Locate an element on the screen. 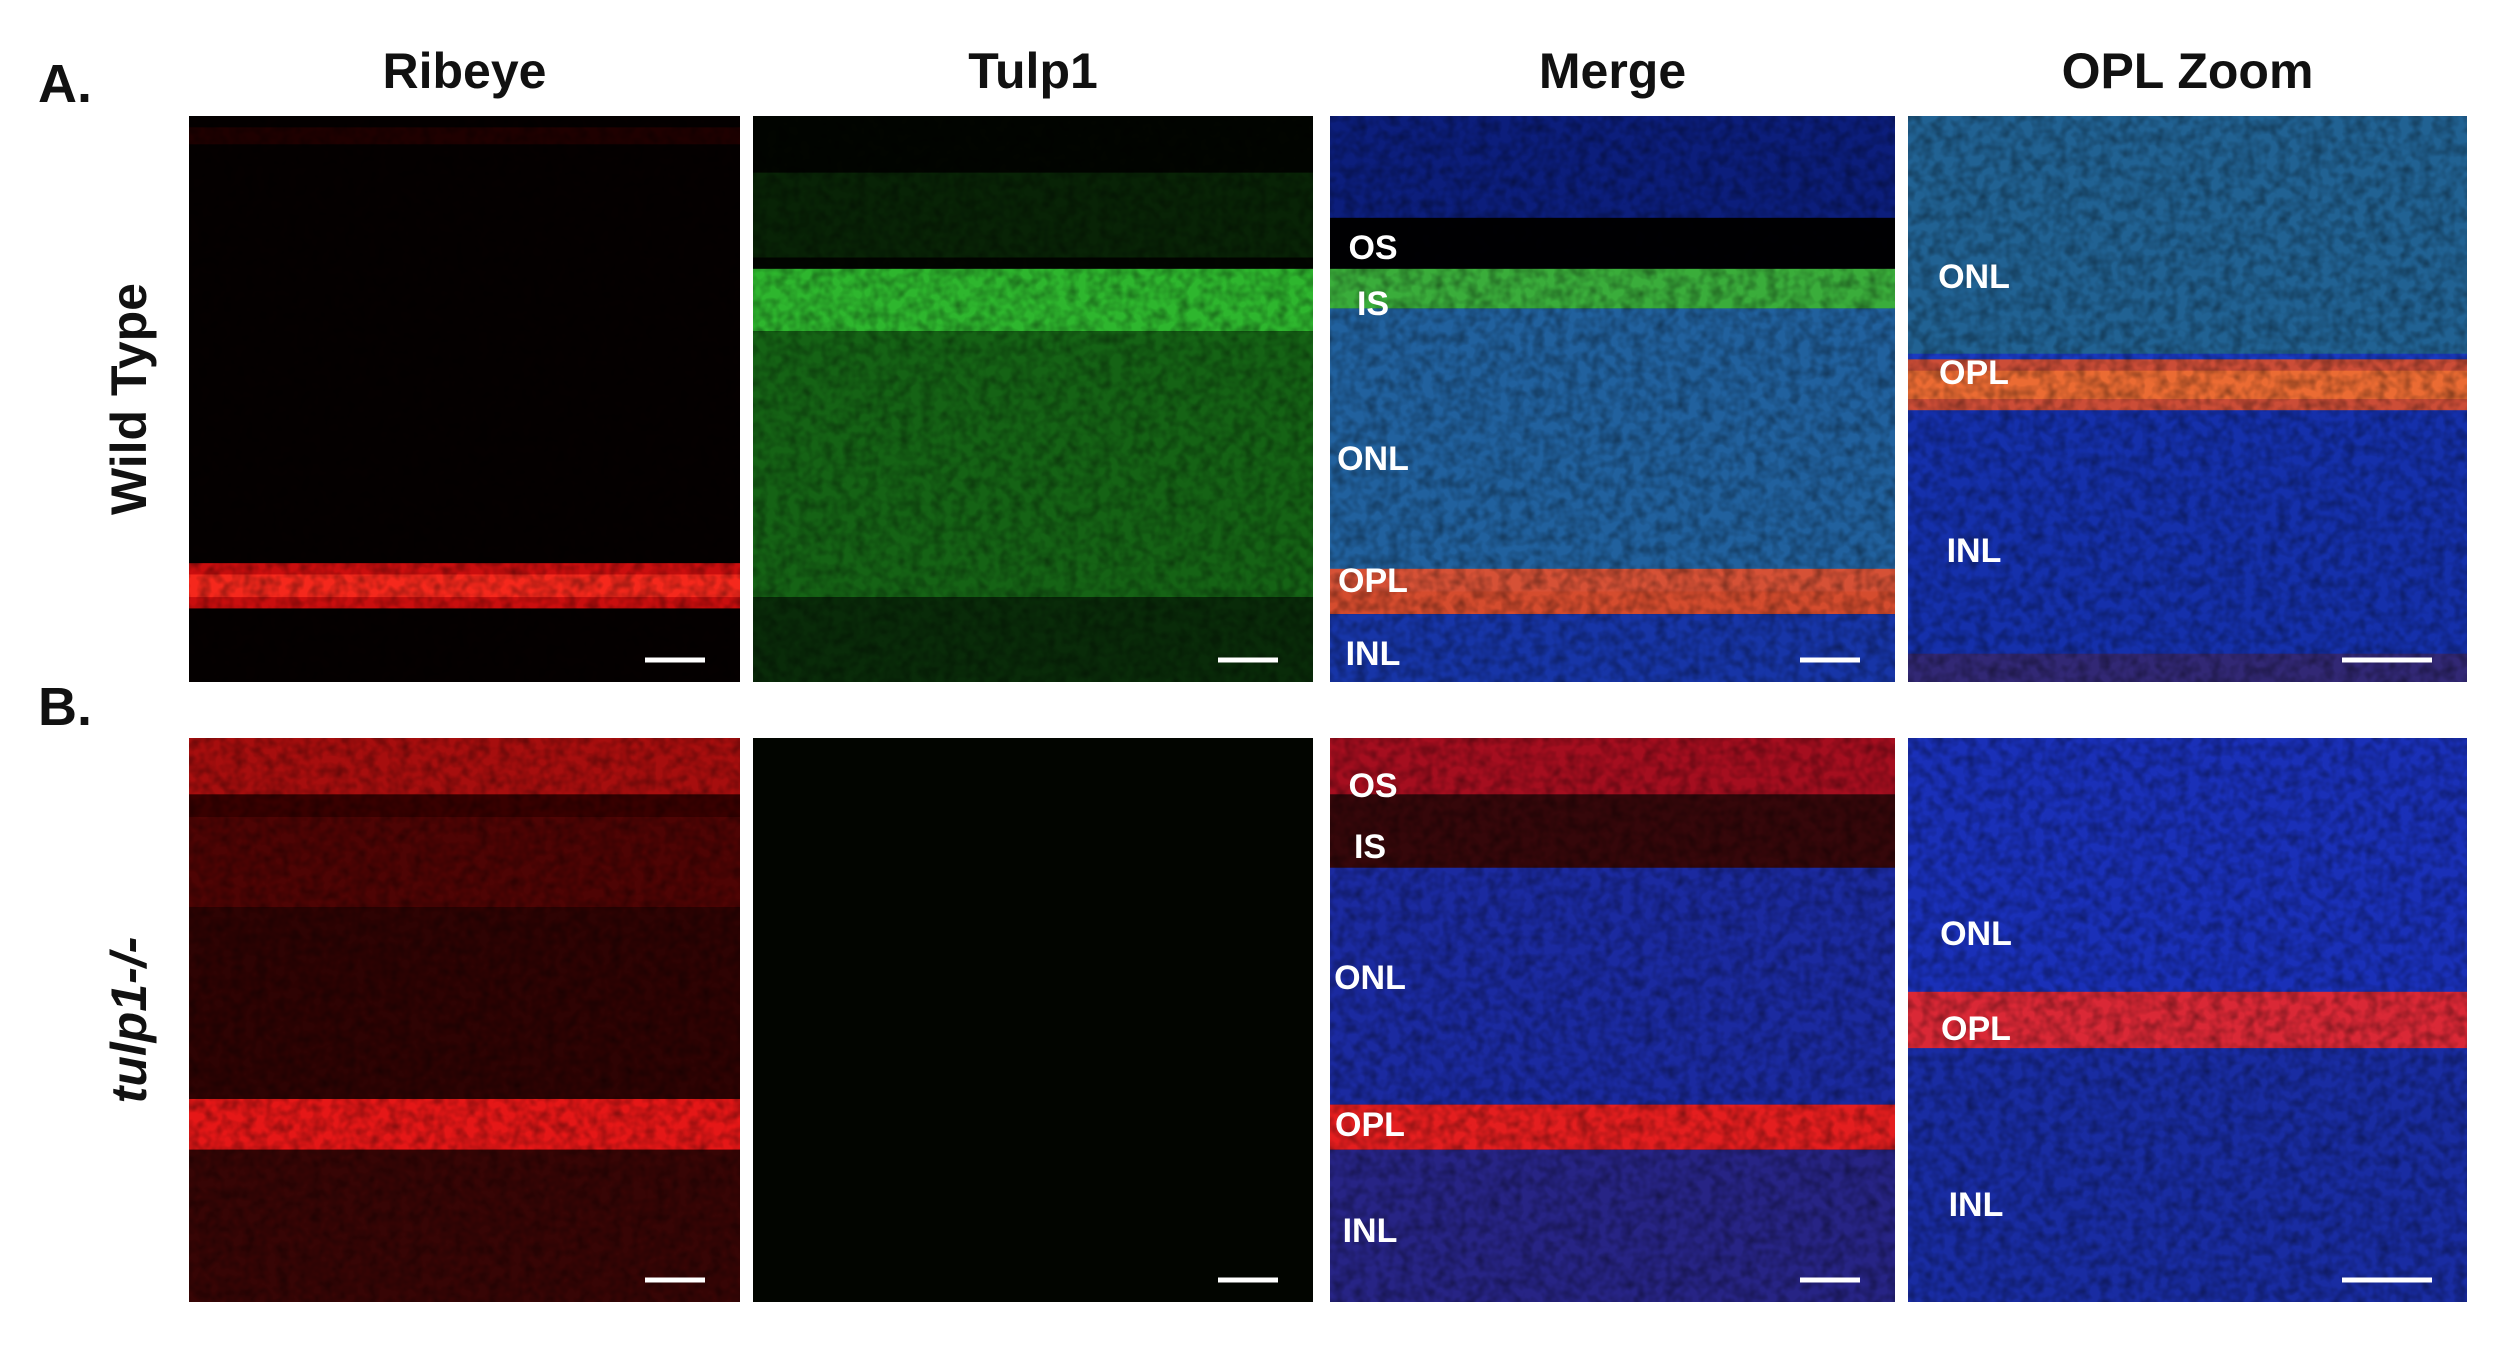  column-title: Merge is located at coordinates (1612, 71).